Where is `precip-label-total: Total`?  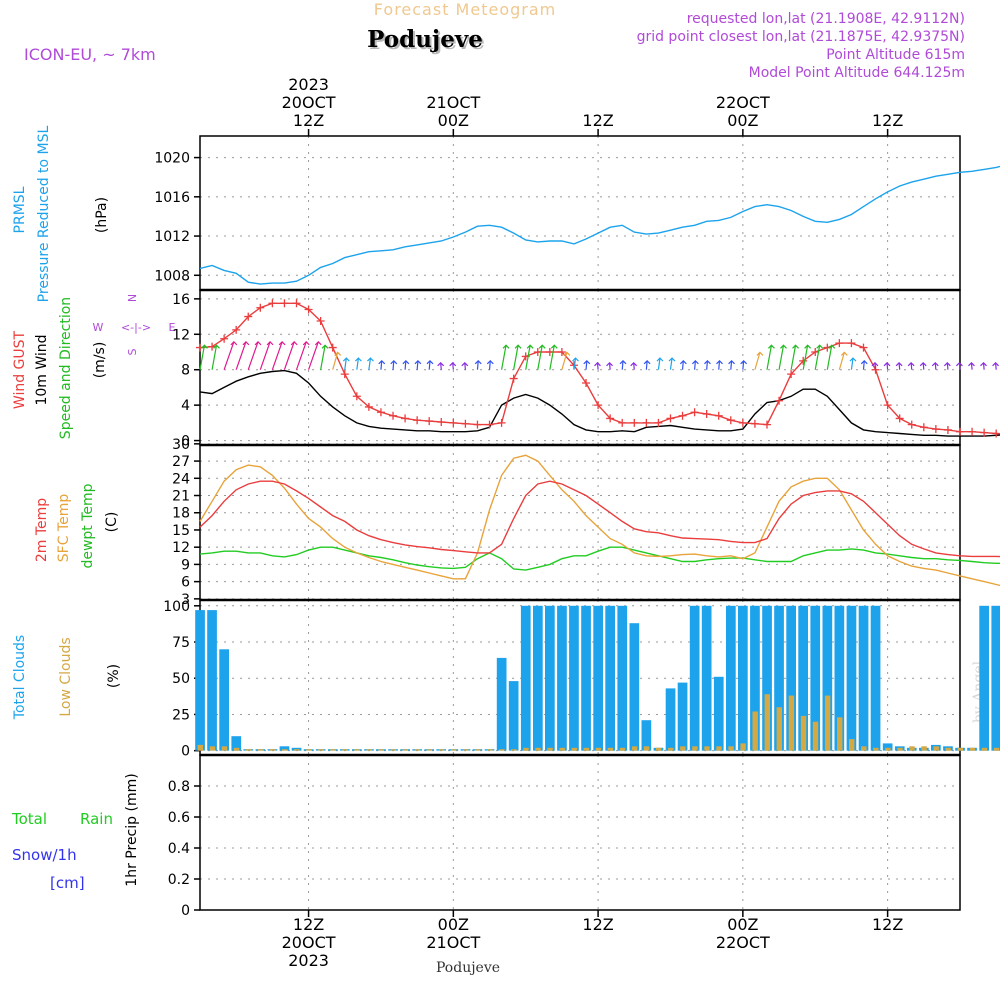
precip-label-total: Total is located at coordinates (29, 819).